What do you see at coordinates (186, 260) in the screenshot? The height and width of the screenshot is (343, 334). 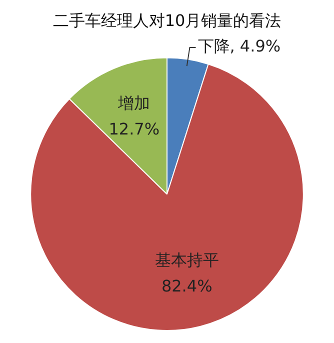 I see `slice-label: 基本持平` at bounding box center [186, 260].